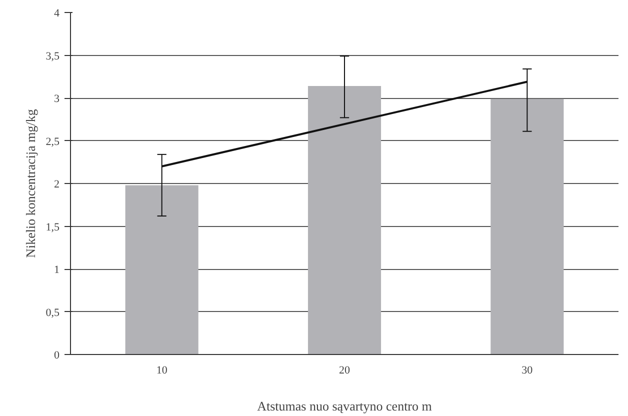 The image size is (628, 416). Describe the element at coordinates (344, 406) in the screenshot. I see `x-axis-title: Atstumas nuo sąvartyno centro m` at that location.